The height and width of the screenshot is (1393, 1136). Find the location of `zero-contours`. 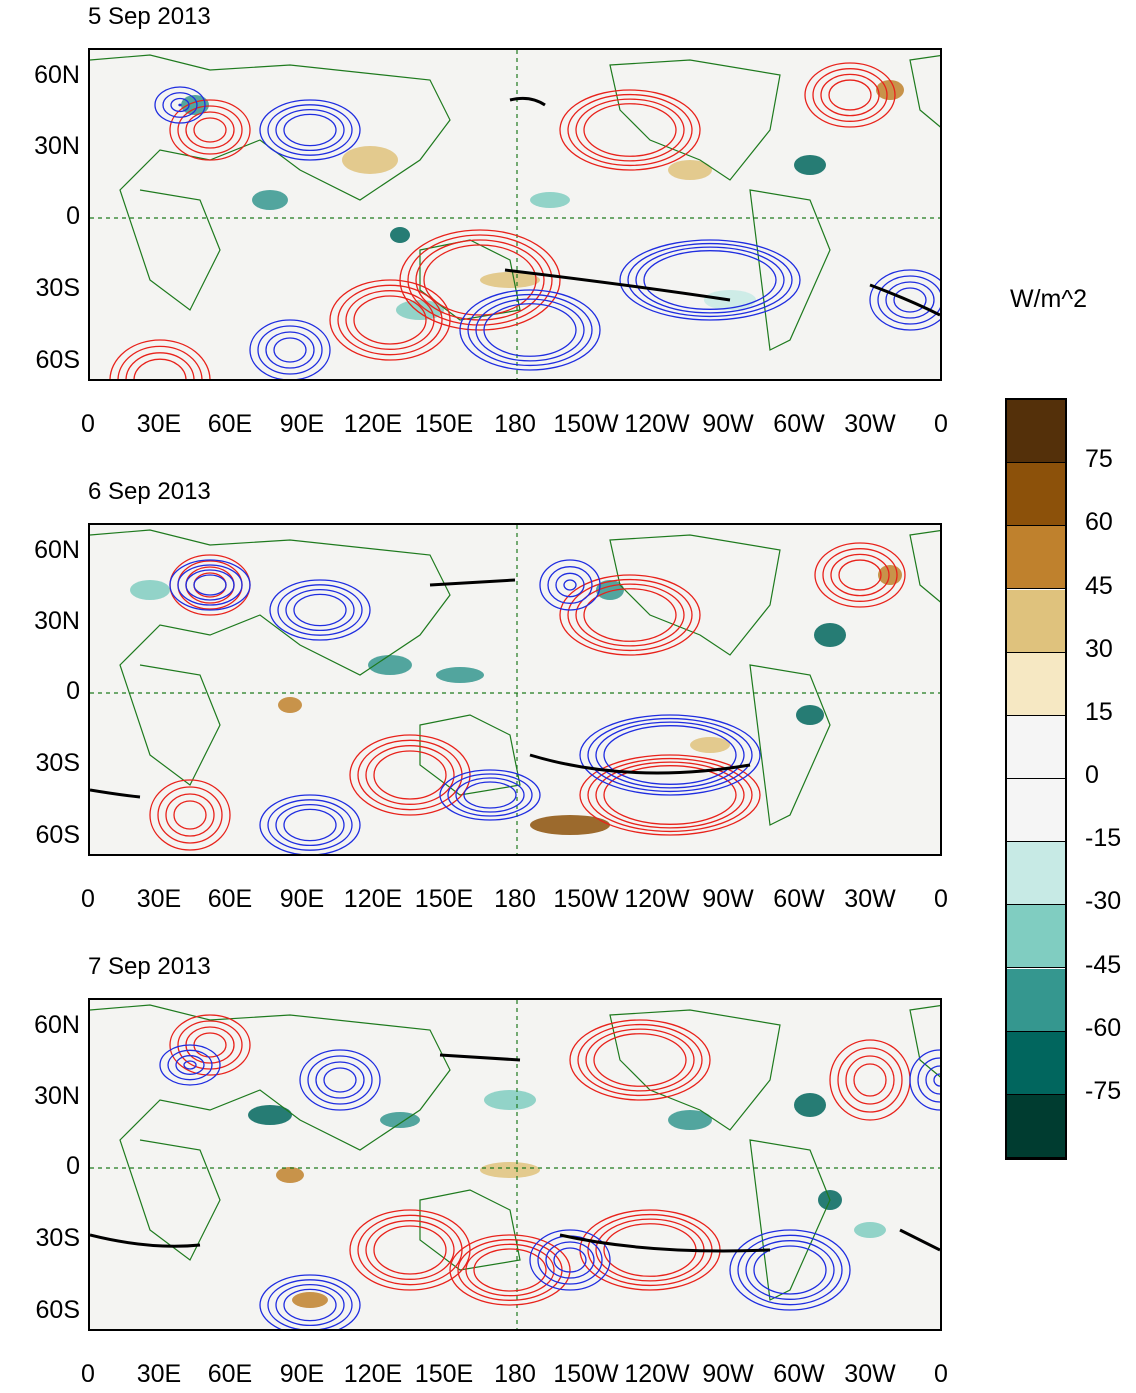

zero-contours is located at coordinates (420, 688).